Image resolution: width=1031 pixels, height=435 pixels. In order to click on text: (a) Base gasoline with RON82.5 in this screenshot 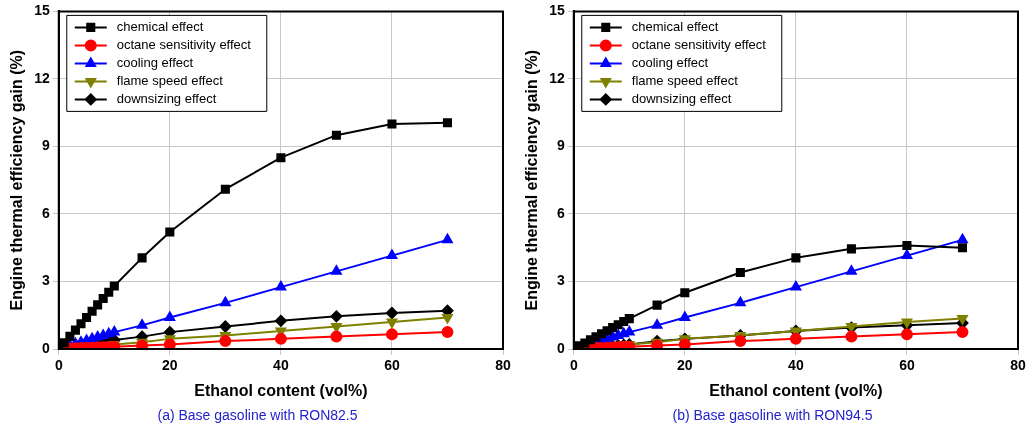, I will do `click(257, 416)`.